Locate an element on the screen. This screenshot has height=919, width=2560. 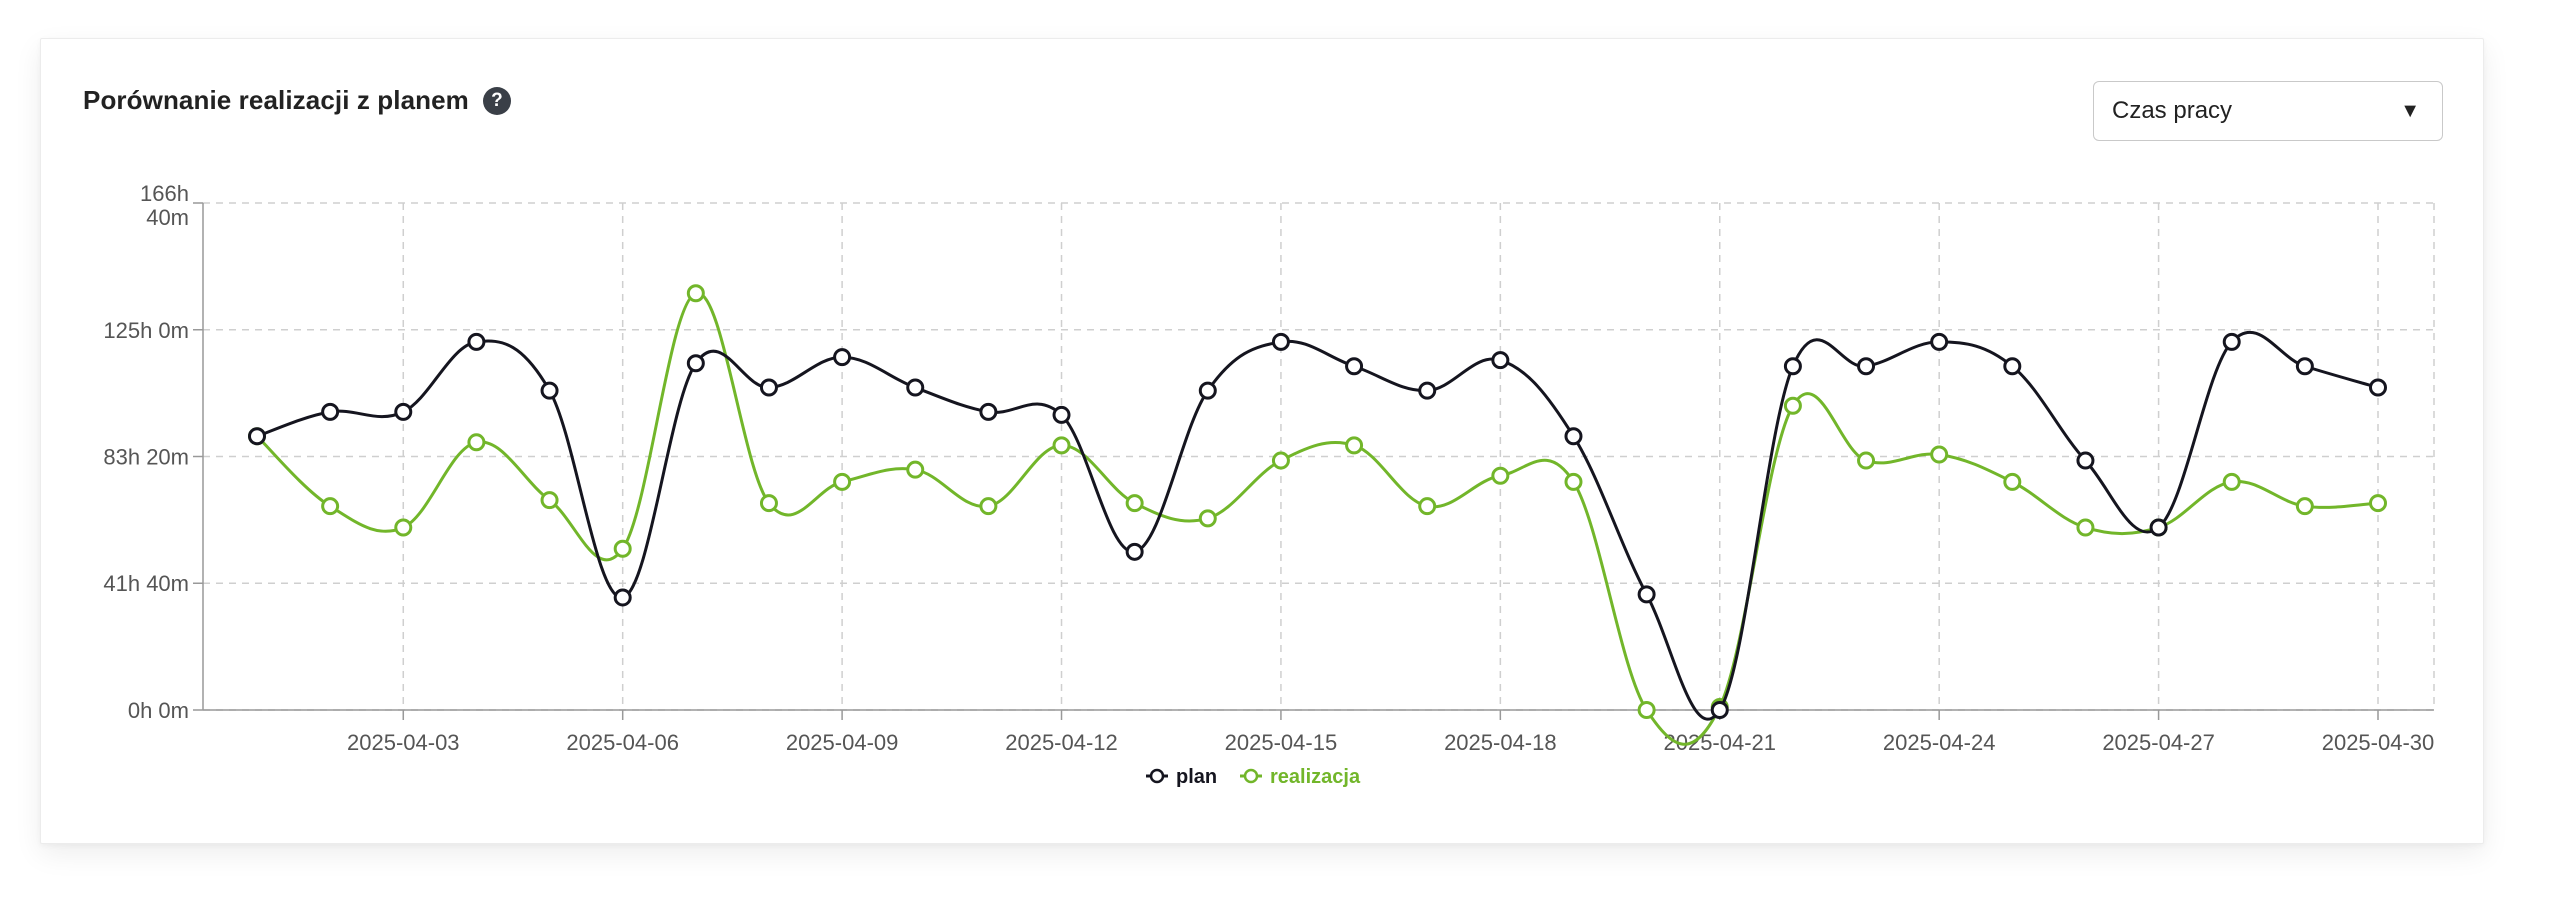
y-tick-label: 0h 0m is located at coordinates (158, 710).